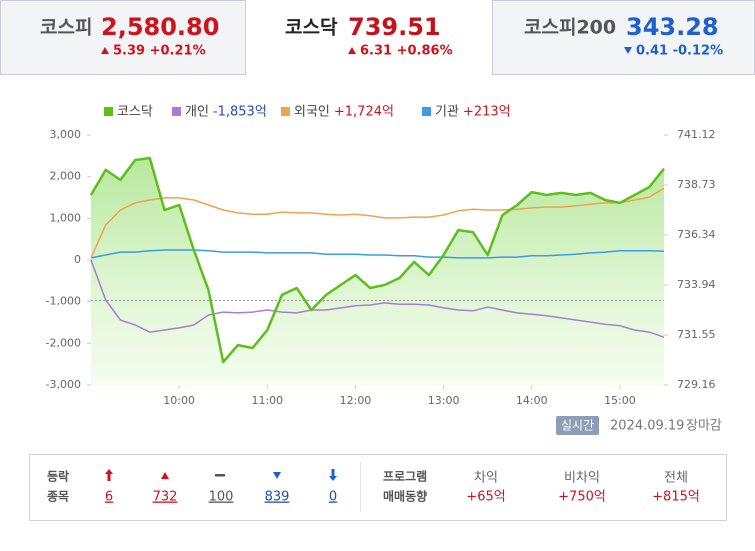 This screenshot has width=755, height=551. Describe the element at coordinates (58, 497) in the screenshot. I see `breadth-label: 종목` at that location.